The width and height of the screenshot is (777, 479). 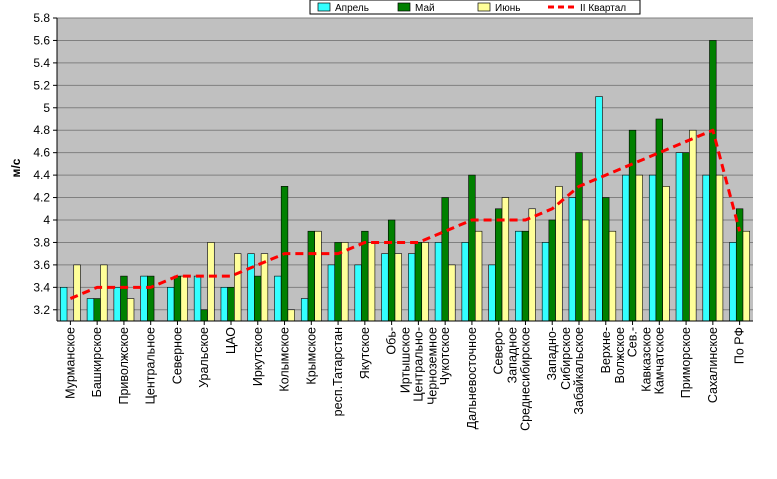 I want to click on x-tick-label-7: Иркутское, so click(x=258, y=353).